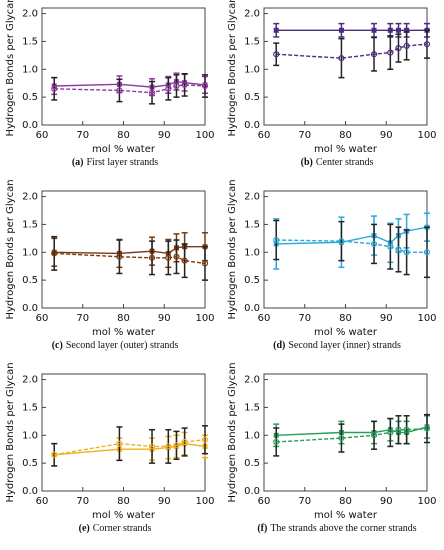 The height and width of the screenshot is (550, 444). I want to click on caption-label: (c), so click(57, 345).